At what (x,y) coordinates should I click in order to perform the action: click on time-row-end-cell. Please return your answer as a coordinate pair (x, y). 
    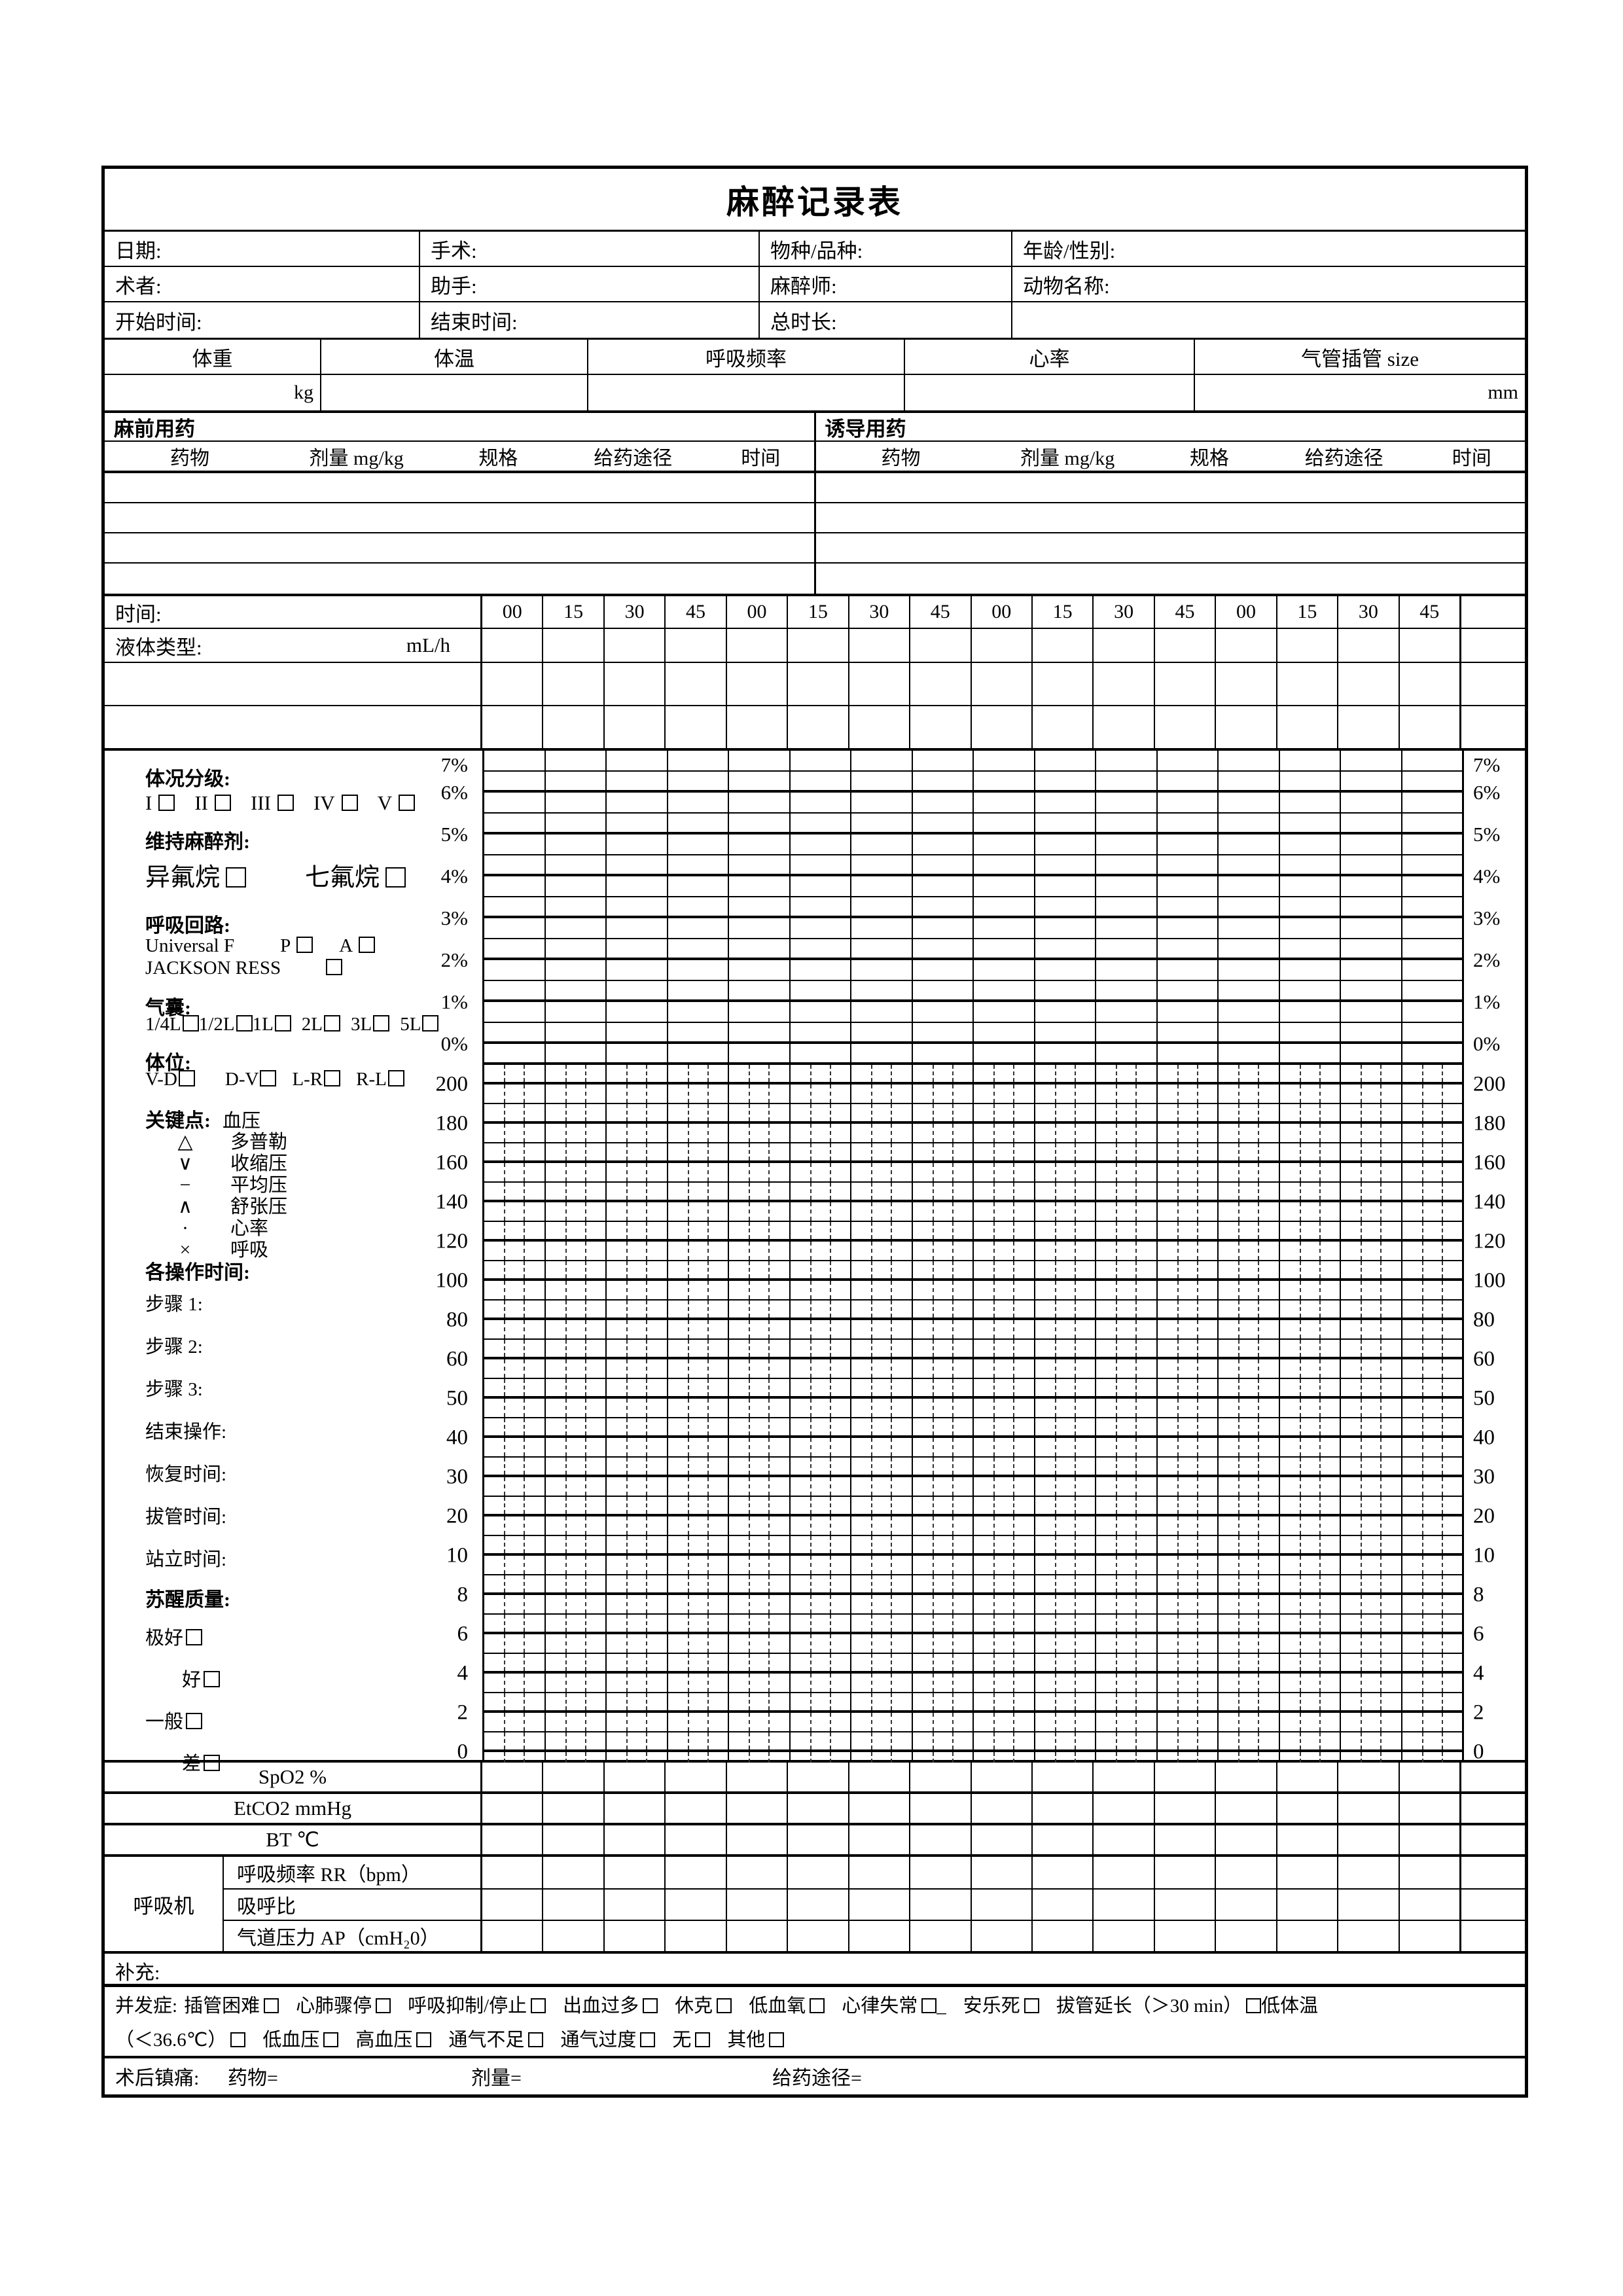
    Looking at the image, I should click on (1492, 612).